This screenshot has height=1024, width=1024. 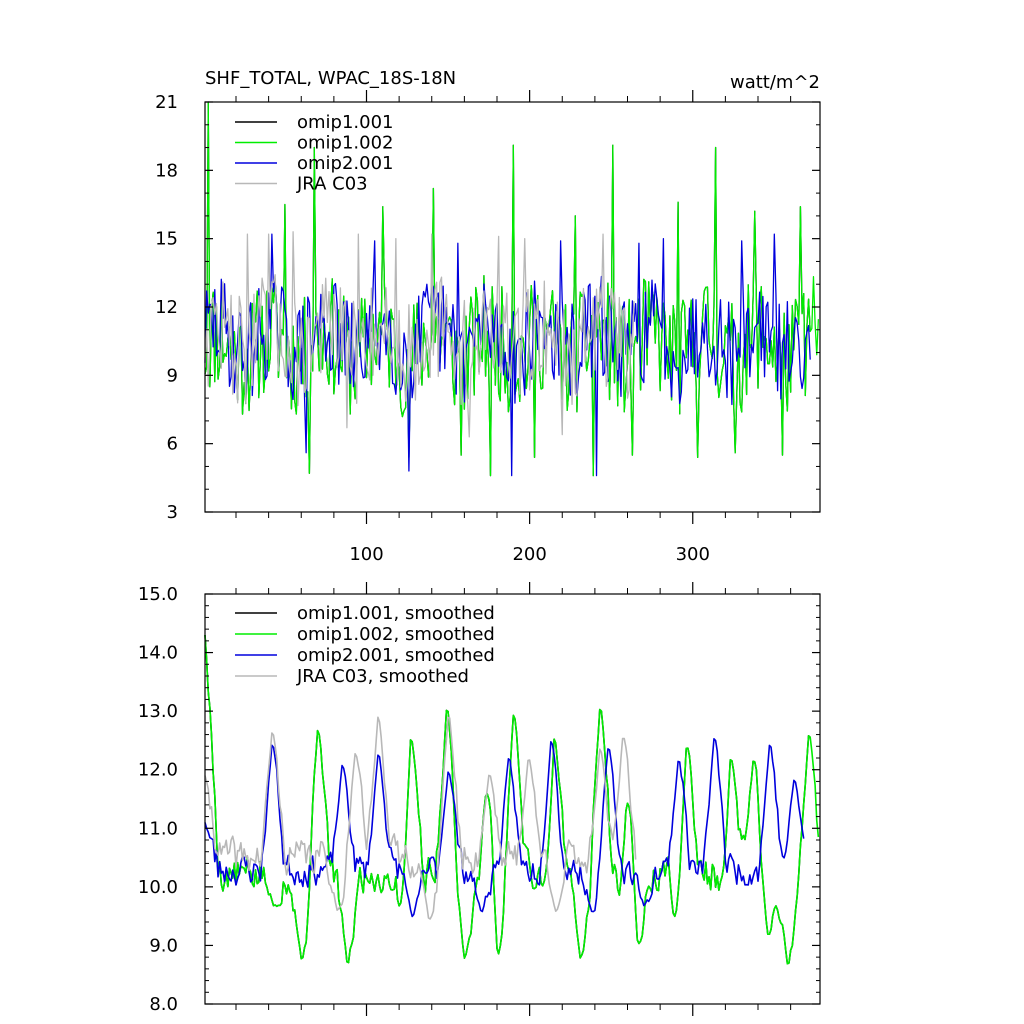 What do you see at coordinates (345, 143) in the screenshot?
I see `legend-label: omip1.002` at bounding box center [345, 143].